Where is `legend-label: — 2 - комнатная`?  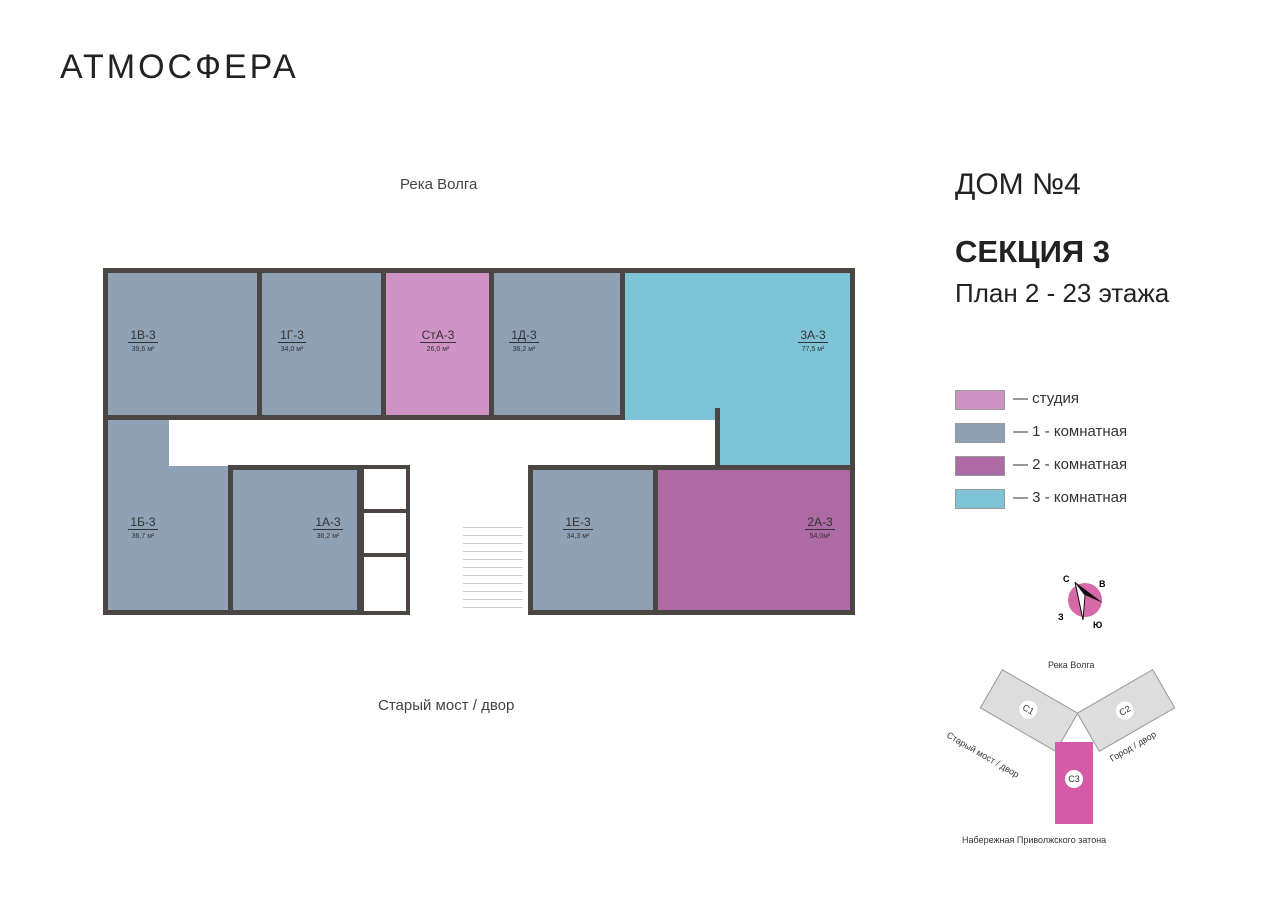 legend-label: — 2 - комнатная is located at coordinates (1070, 464).